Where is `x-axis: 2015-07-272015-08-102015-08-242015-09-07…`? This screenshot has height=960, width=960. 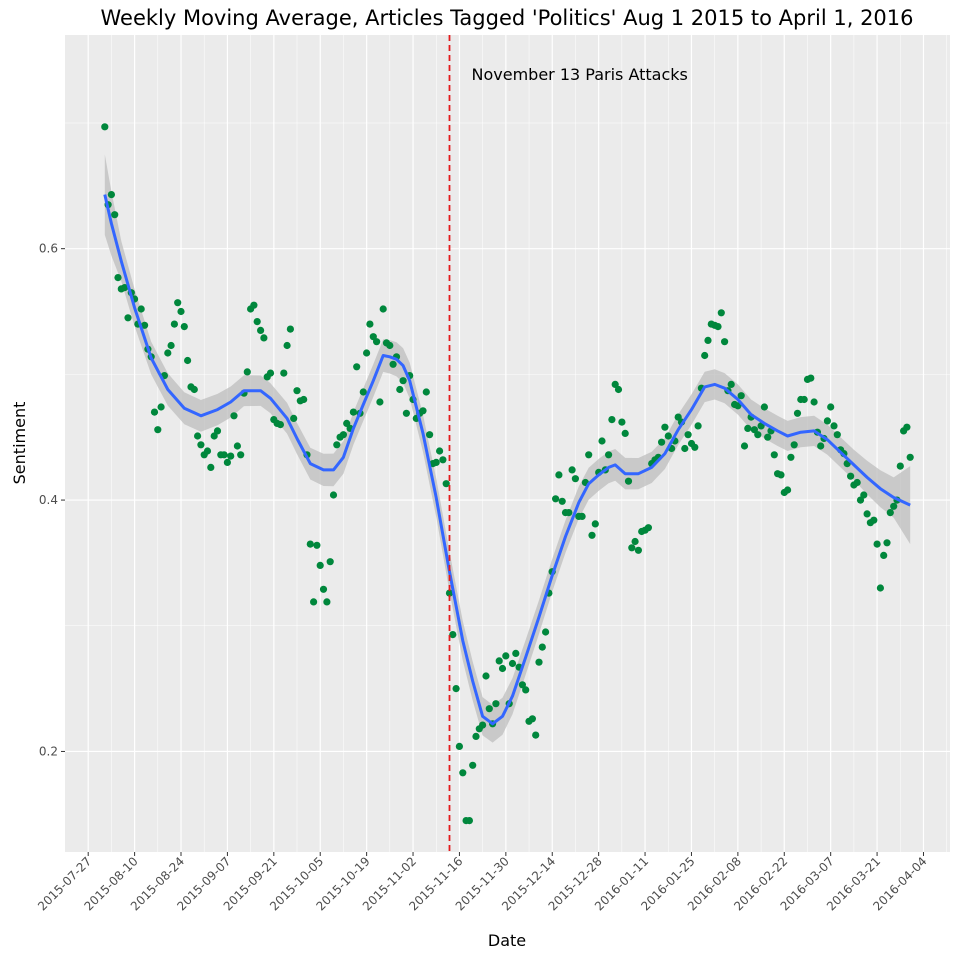 x-axis: 2015-07-272015-08-102015-08-242015-09-07… is located at coordinates (482, 882).